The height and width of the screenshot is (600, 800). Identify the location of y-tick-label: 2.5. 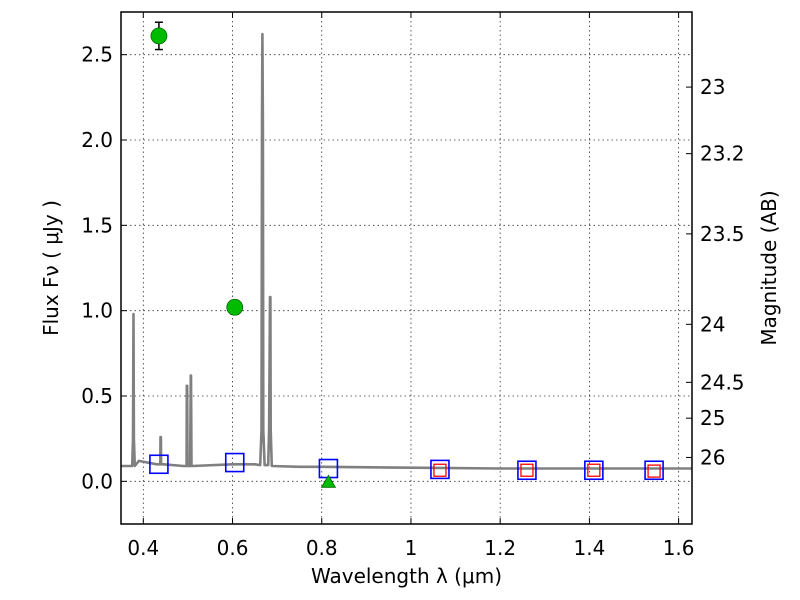
(97, 55).